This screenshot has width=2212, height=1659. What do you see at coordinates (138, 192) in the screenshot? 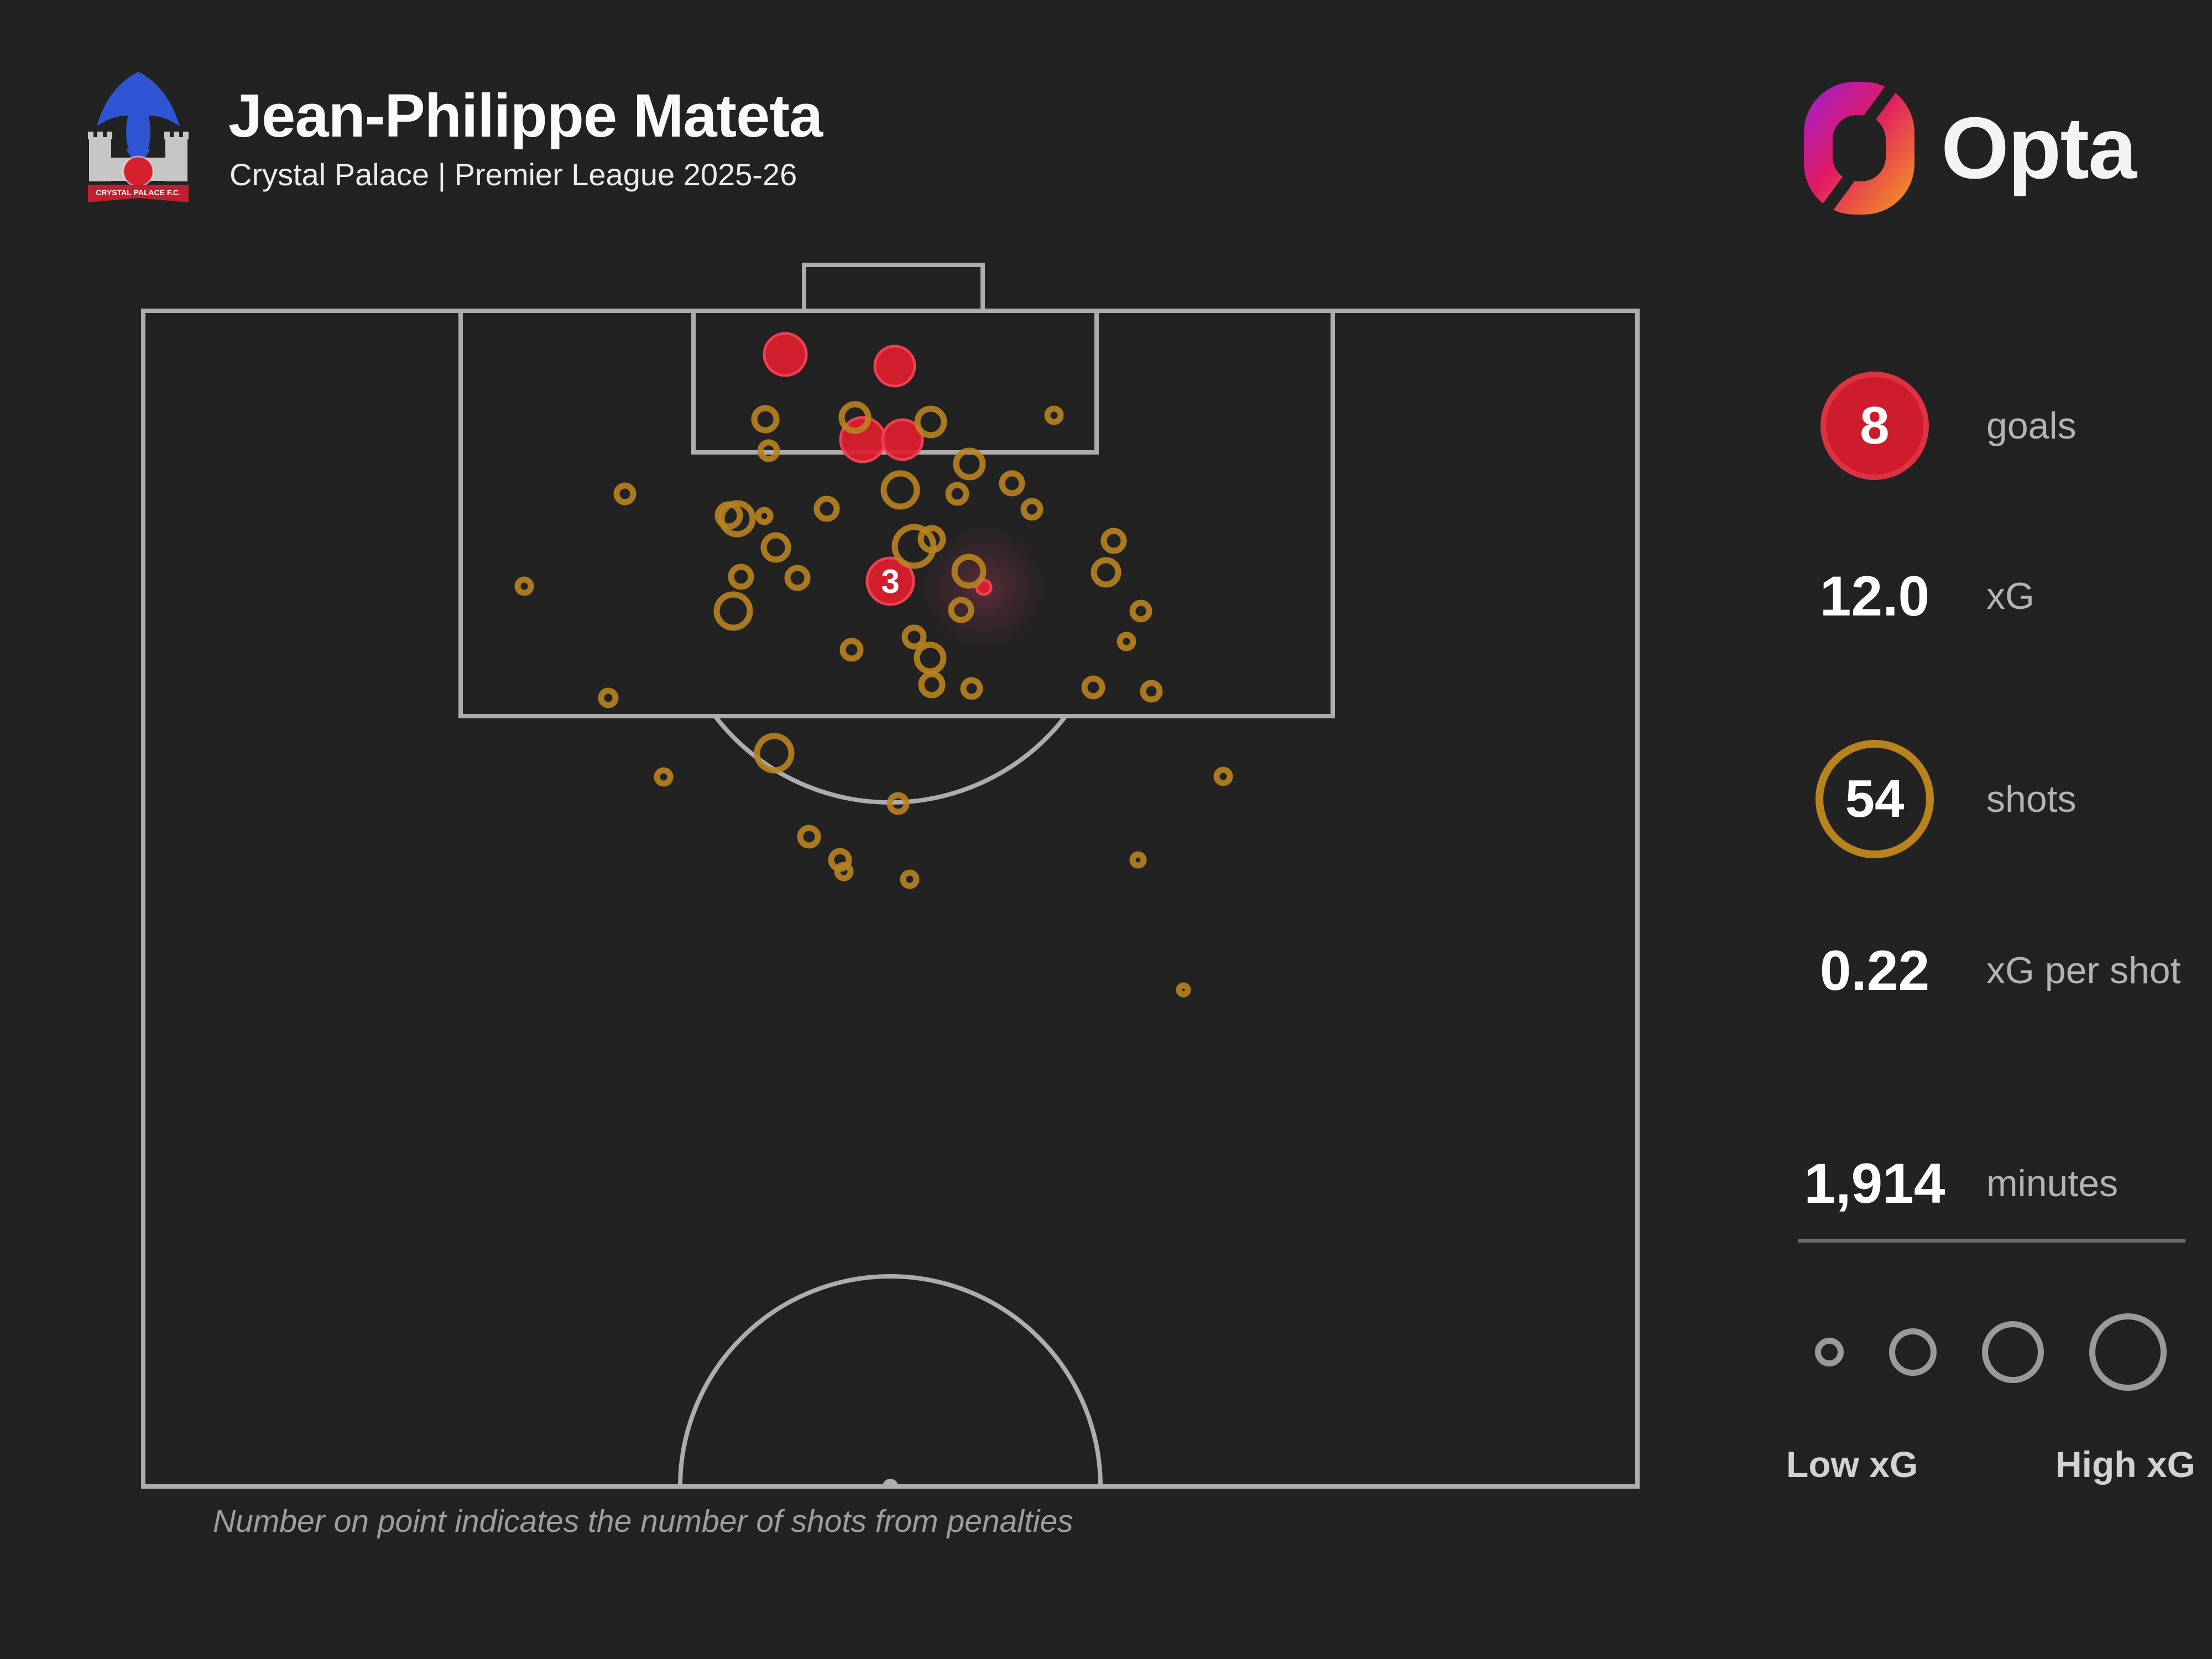
I see `club-banner-text: CRYSTAL PALACE F.C.` at bounding box center [138, 192].